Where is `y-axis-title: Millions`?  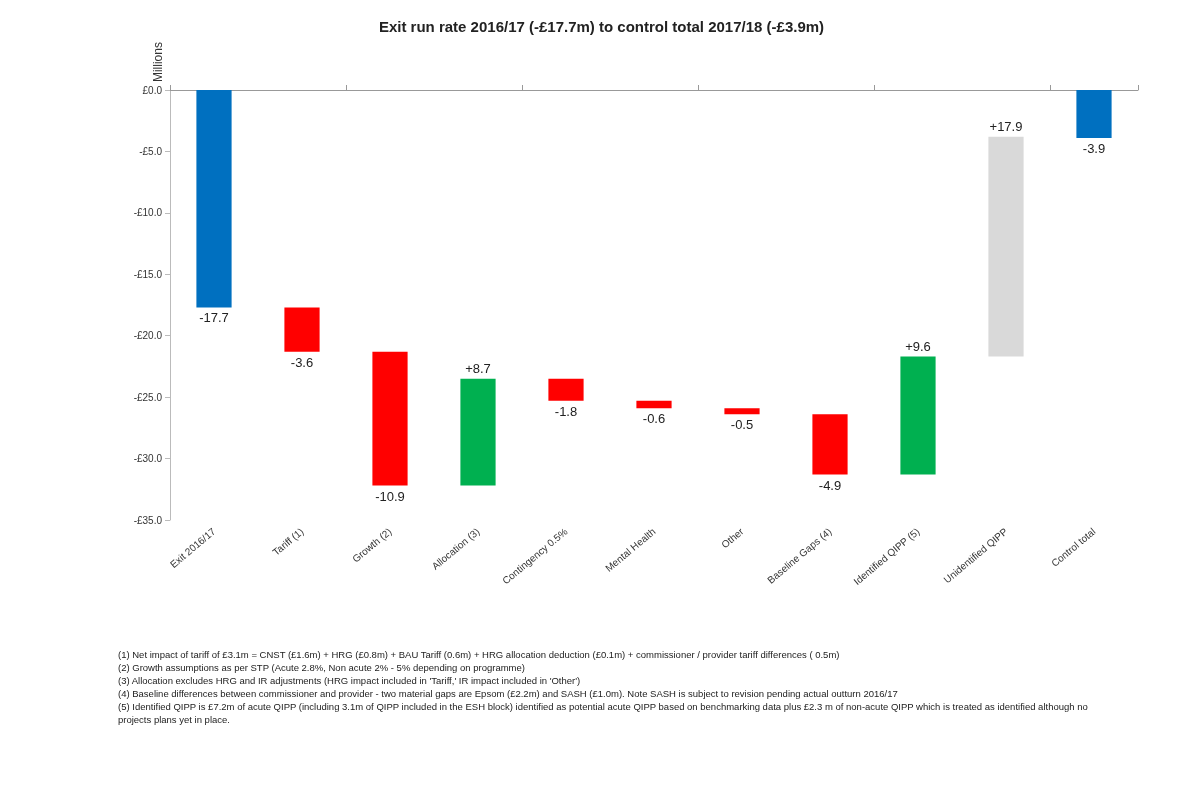
y-axis-title: Millions is located at coordinates (158, 62).